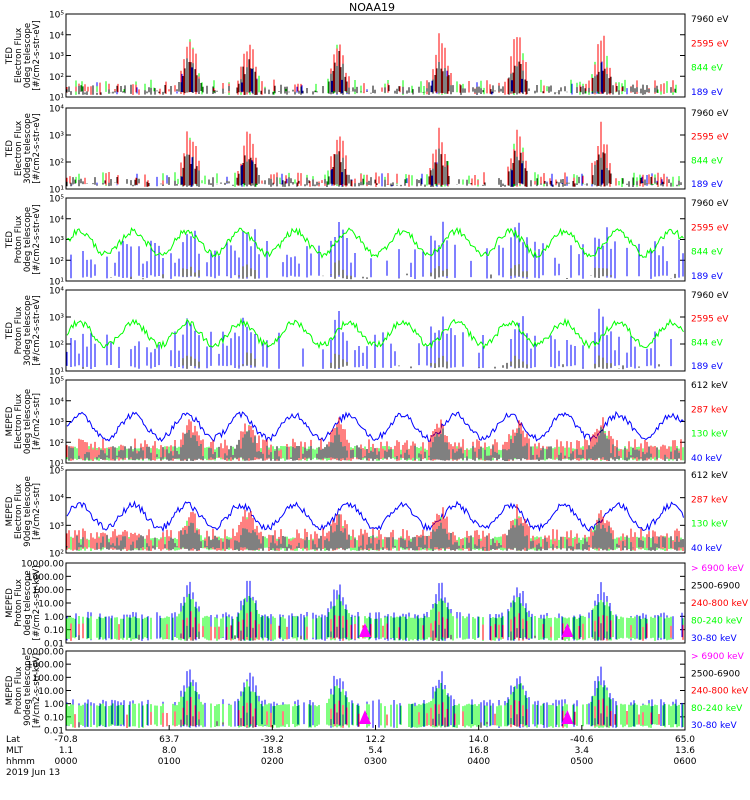 This screenshot has width=750, height=800. What do you see at coordinates (707, 459) in the screenshot?
I see `legend-entry: 40 keV` at bounding box center [707, 459].